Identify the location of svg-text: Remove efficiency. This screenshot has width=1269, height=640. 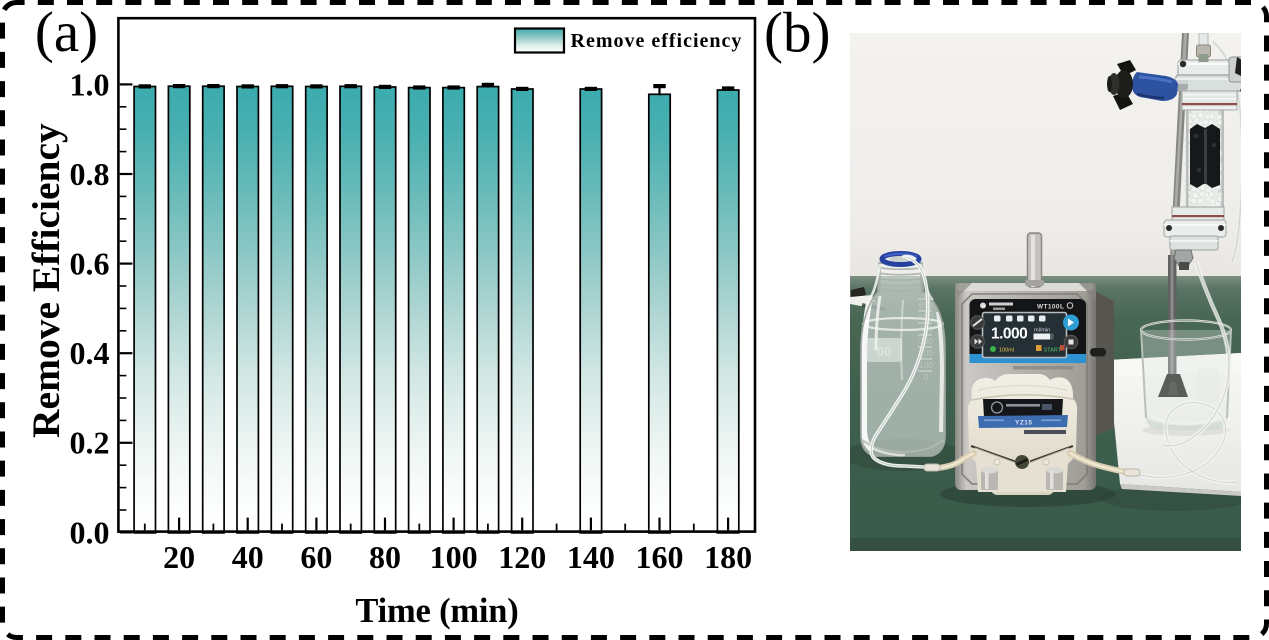
(657, 41).